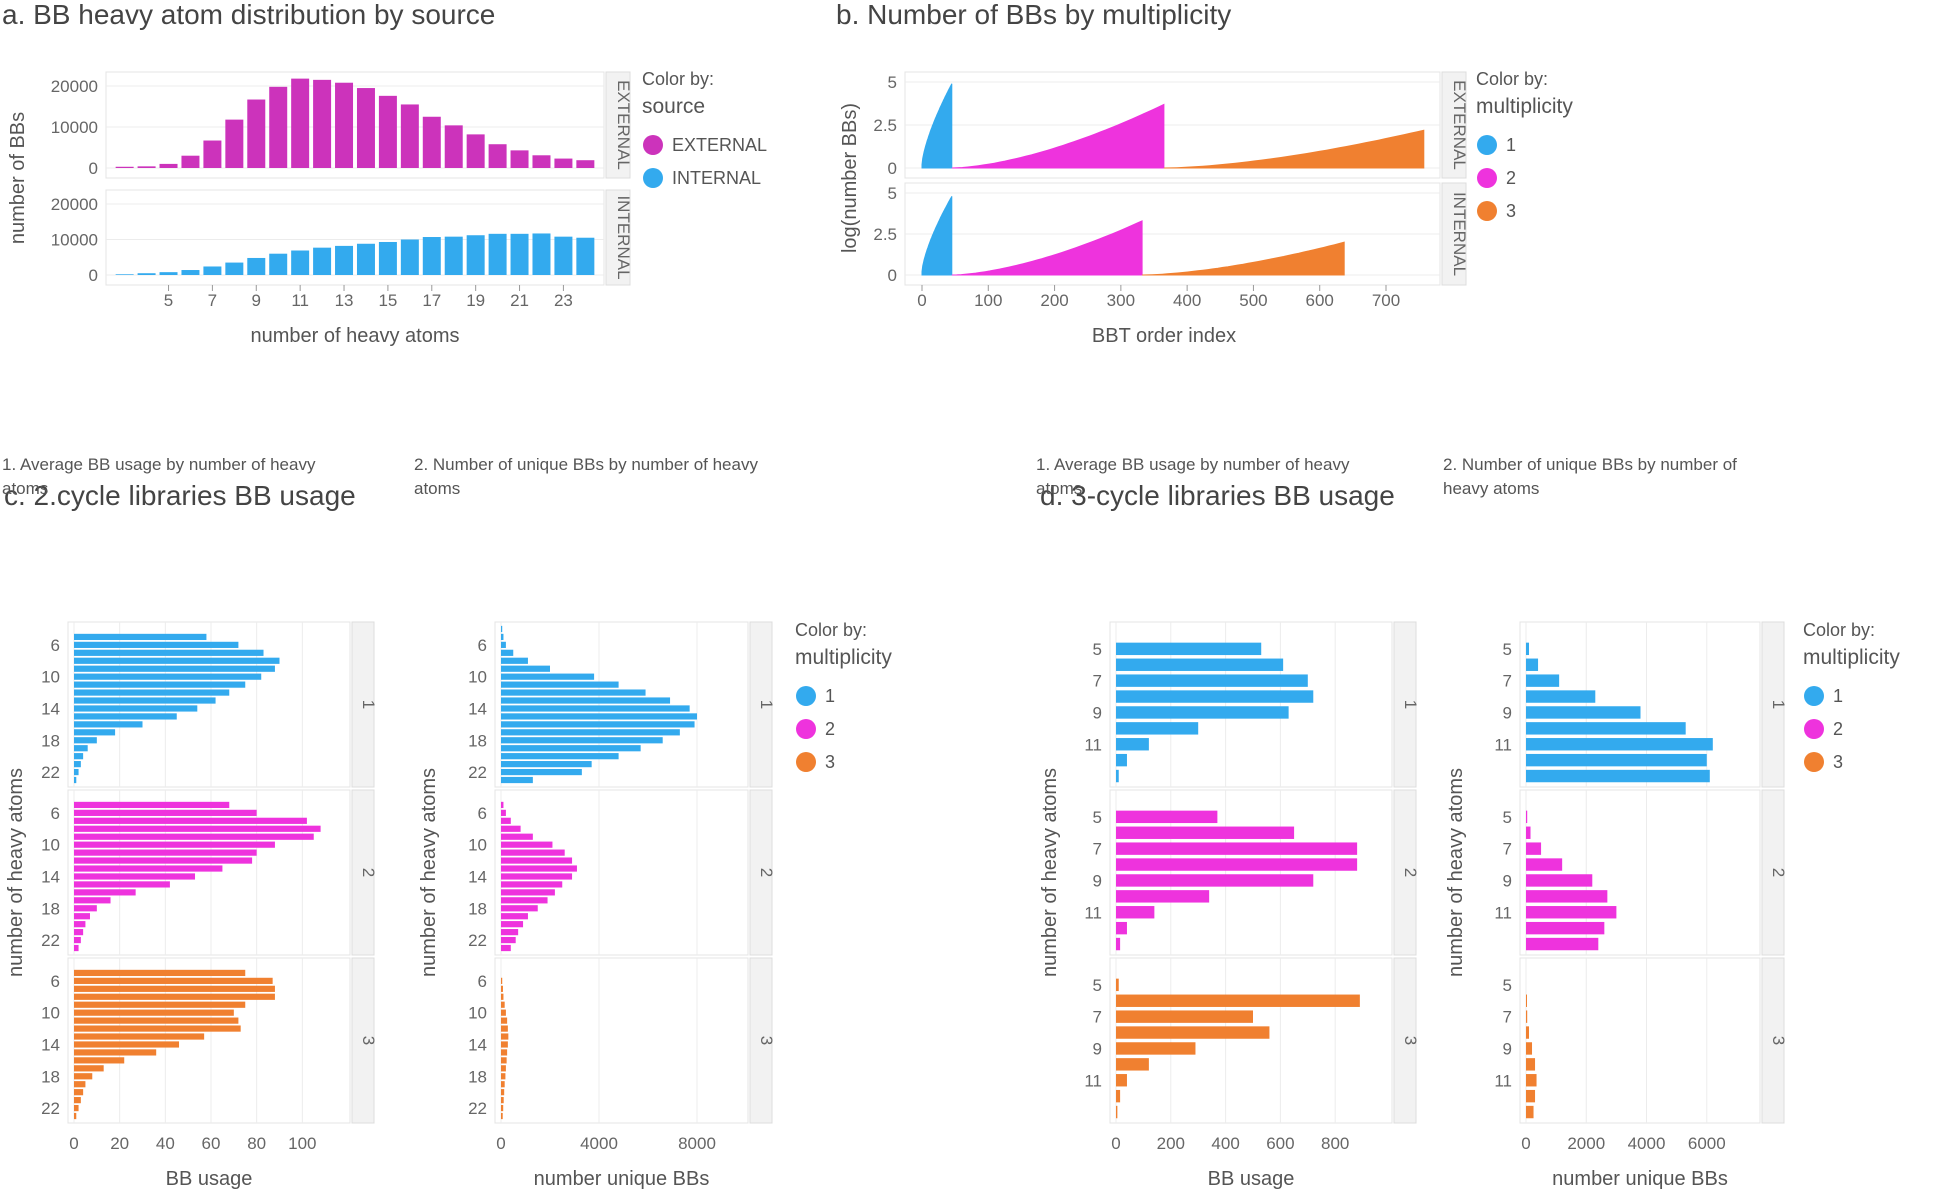 The height and width of the screenshot is (1204, 1948). Describe the element at coordinates (1115, 1143) in the screenshot. I see `chart-d1-xtick-0: 0` at that location.